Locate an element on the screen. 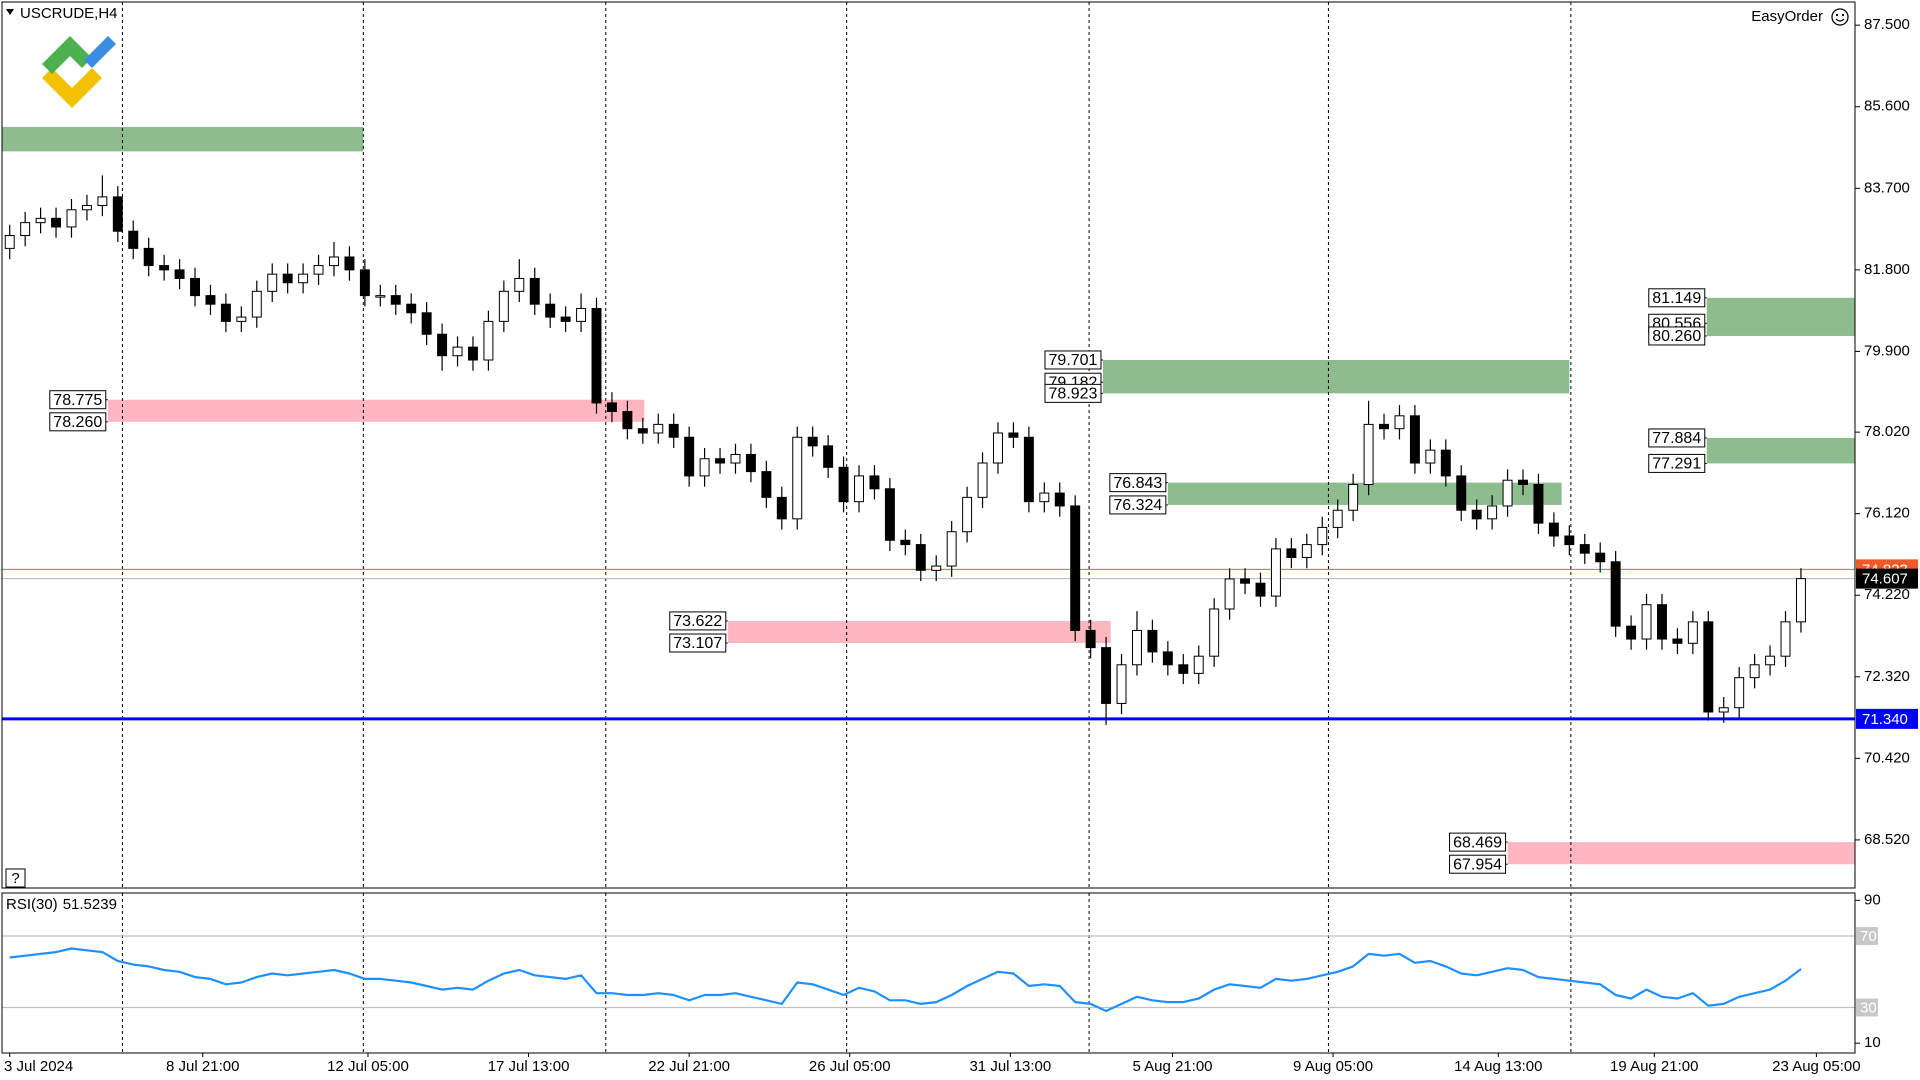 The image size is (1920, 1080). smiley-face is located at coordinates (1840, 17).